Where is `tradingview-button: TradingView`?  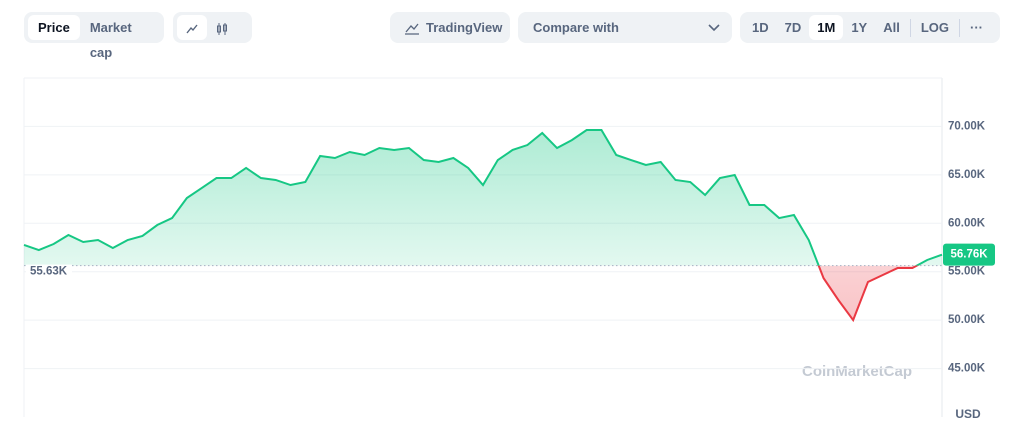 tradingview-button: TradingView is located at coordinates (450, 27).